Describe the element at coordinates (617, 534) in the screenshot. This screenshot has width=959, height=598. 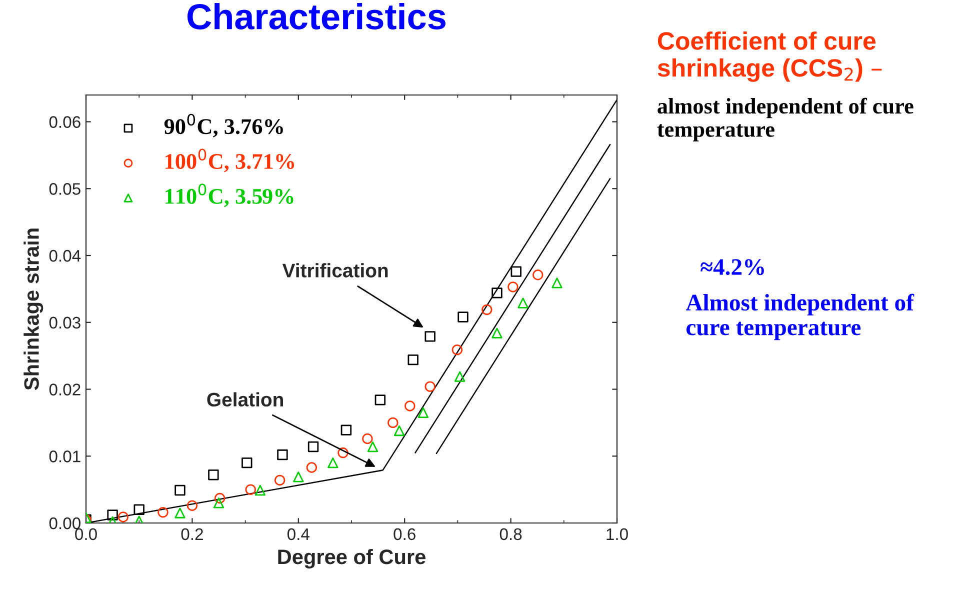
I see `x-tick-label: 1.0` at that location.